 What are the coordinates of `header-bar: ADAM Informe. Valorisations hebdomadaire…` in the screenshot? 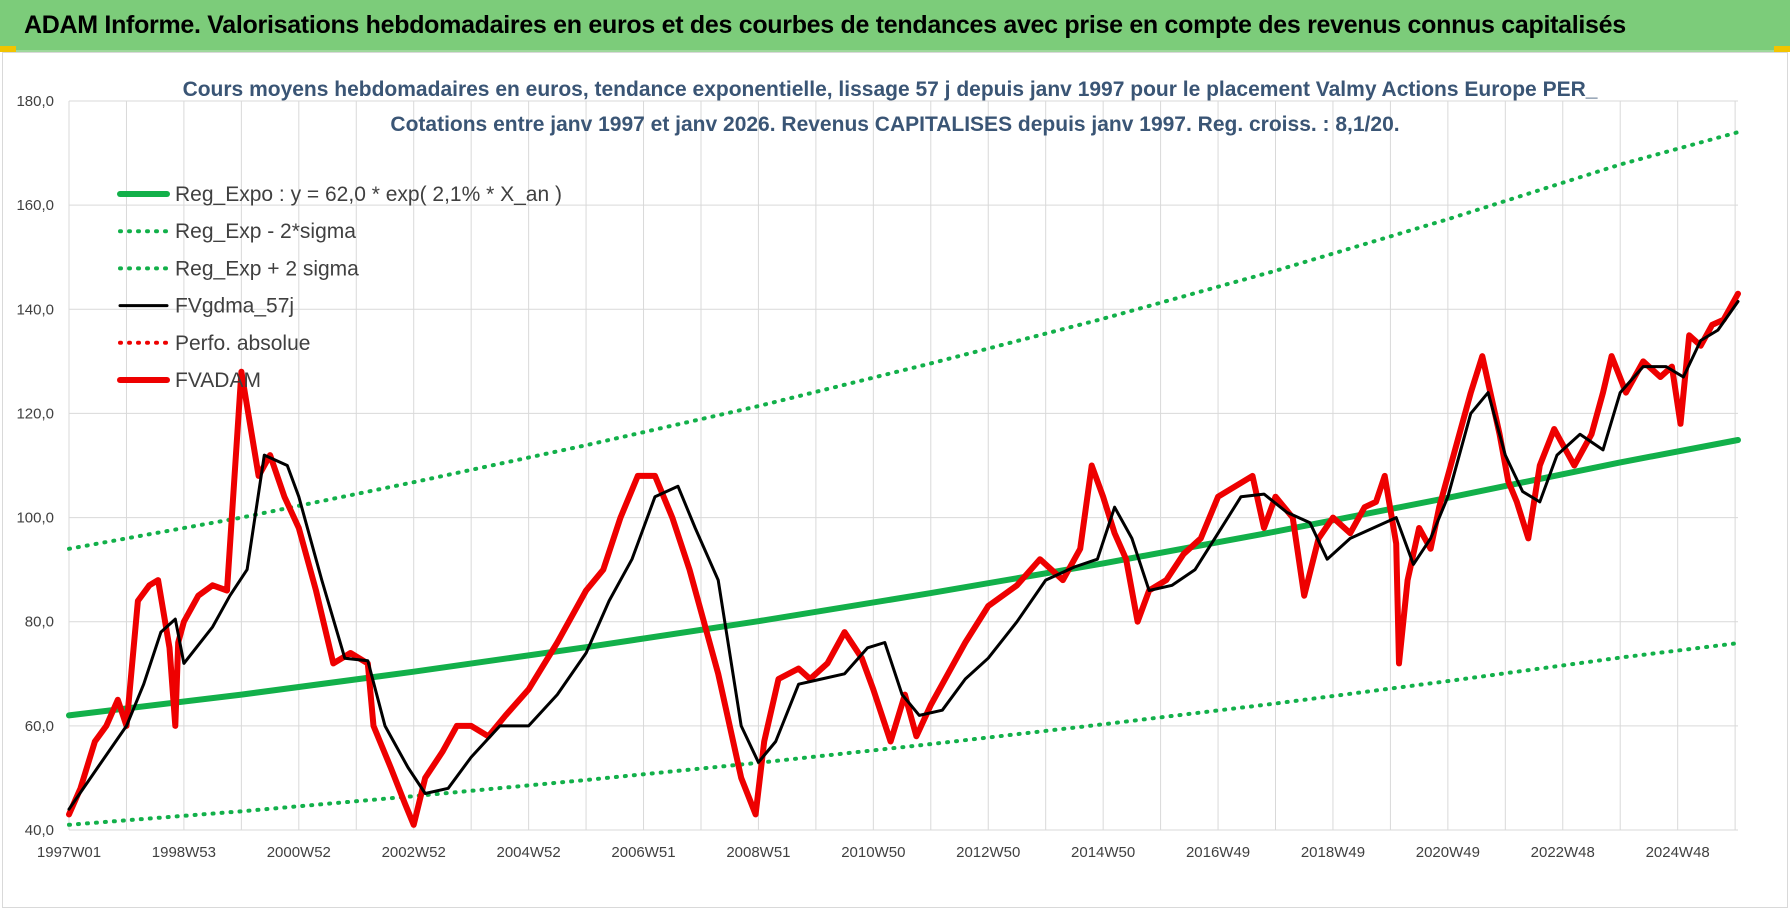 It's located at (895, 26).